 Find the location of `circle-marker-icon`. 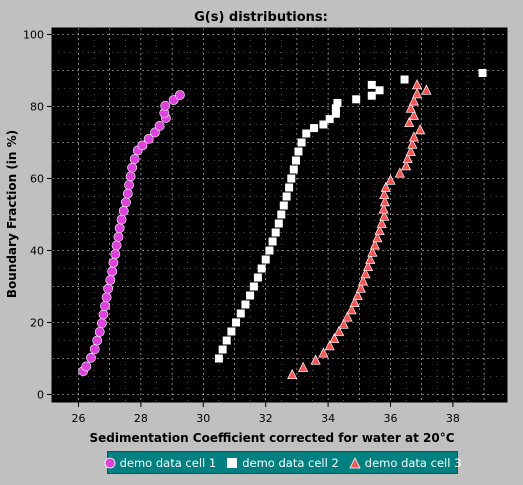

circle-marker-icon is located at coordinates (110, 462).